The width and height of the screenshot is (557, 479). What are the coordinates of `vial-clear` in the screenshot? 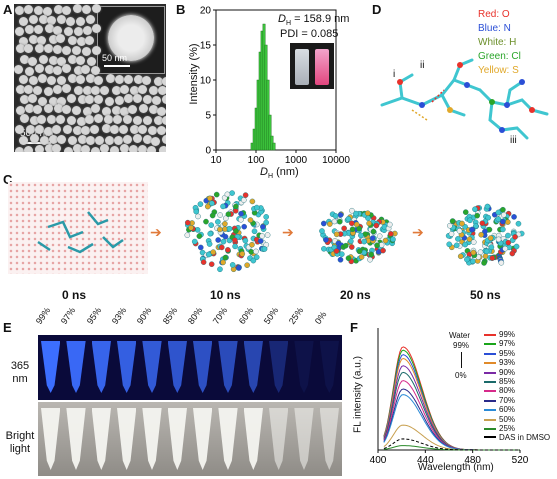 It's located at (302, 67).